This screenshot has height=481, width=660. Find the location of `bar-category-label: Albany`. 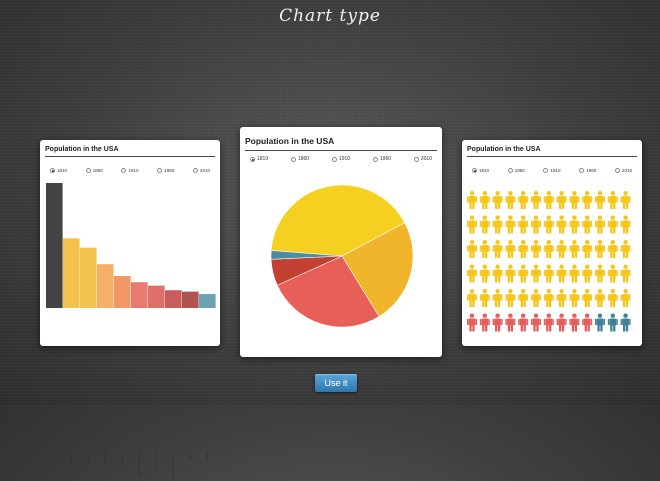

bar-category-label: Albany is located at coordinates (207, 457).